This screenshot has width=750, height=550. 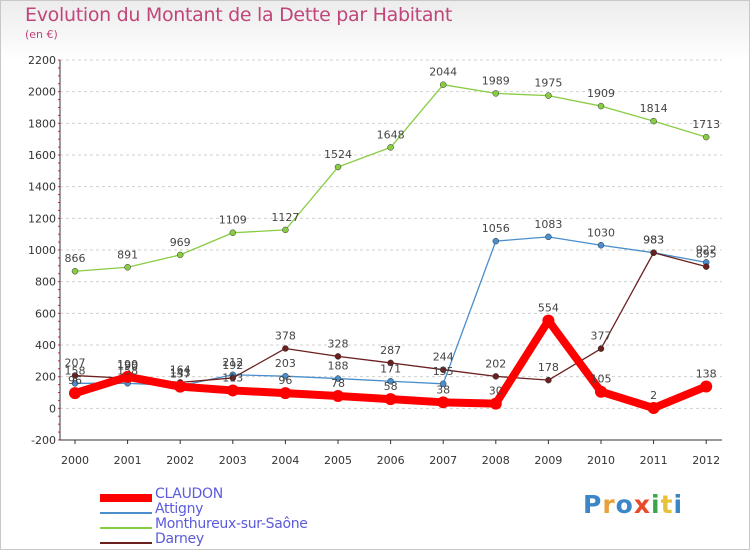 What do you see at coordinates (593, 504) in the screenshot?
I see `logo-letter: P` at bounding box center [593, 504].